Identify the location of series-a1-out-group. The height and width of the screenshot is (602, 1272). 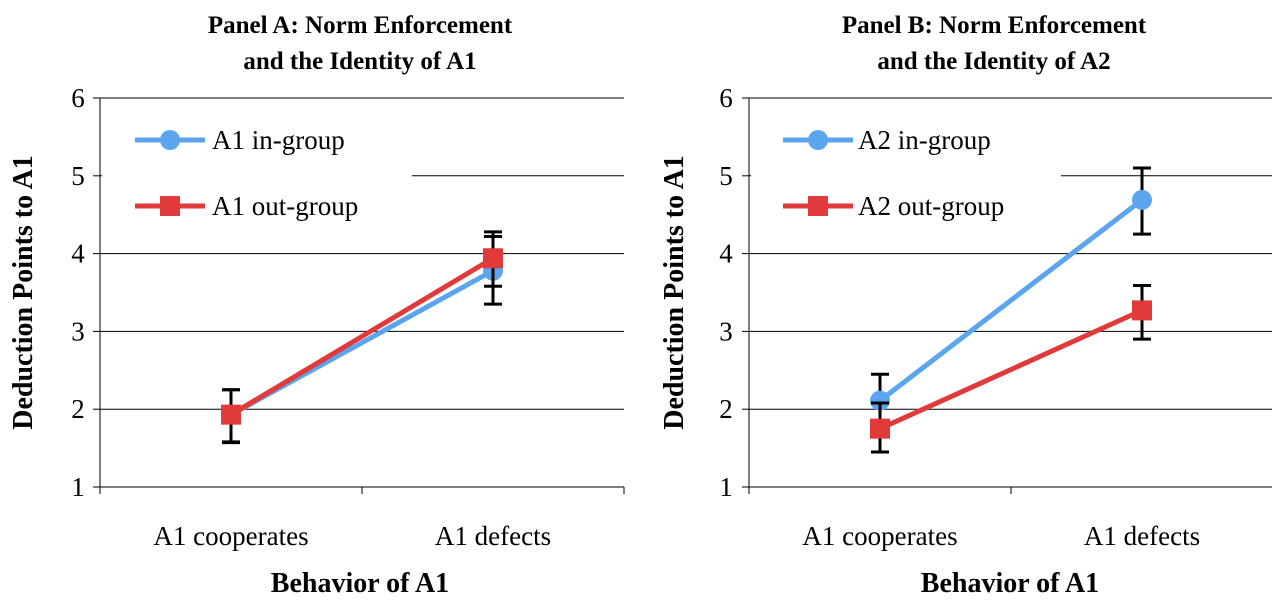
(362, 337).